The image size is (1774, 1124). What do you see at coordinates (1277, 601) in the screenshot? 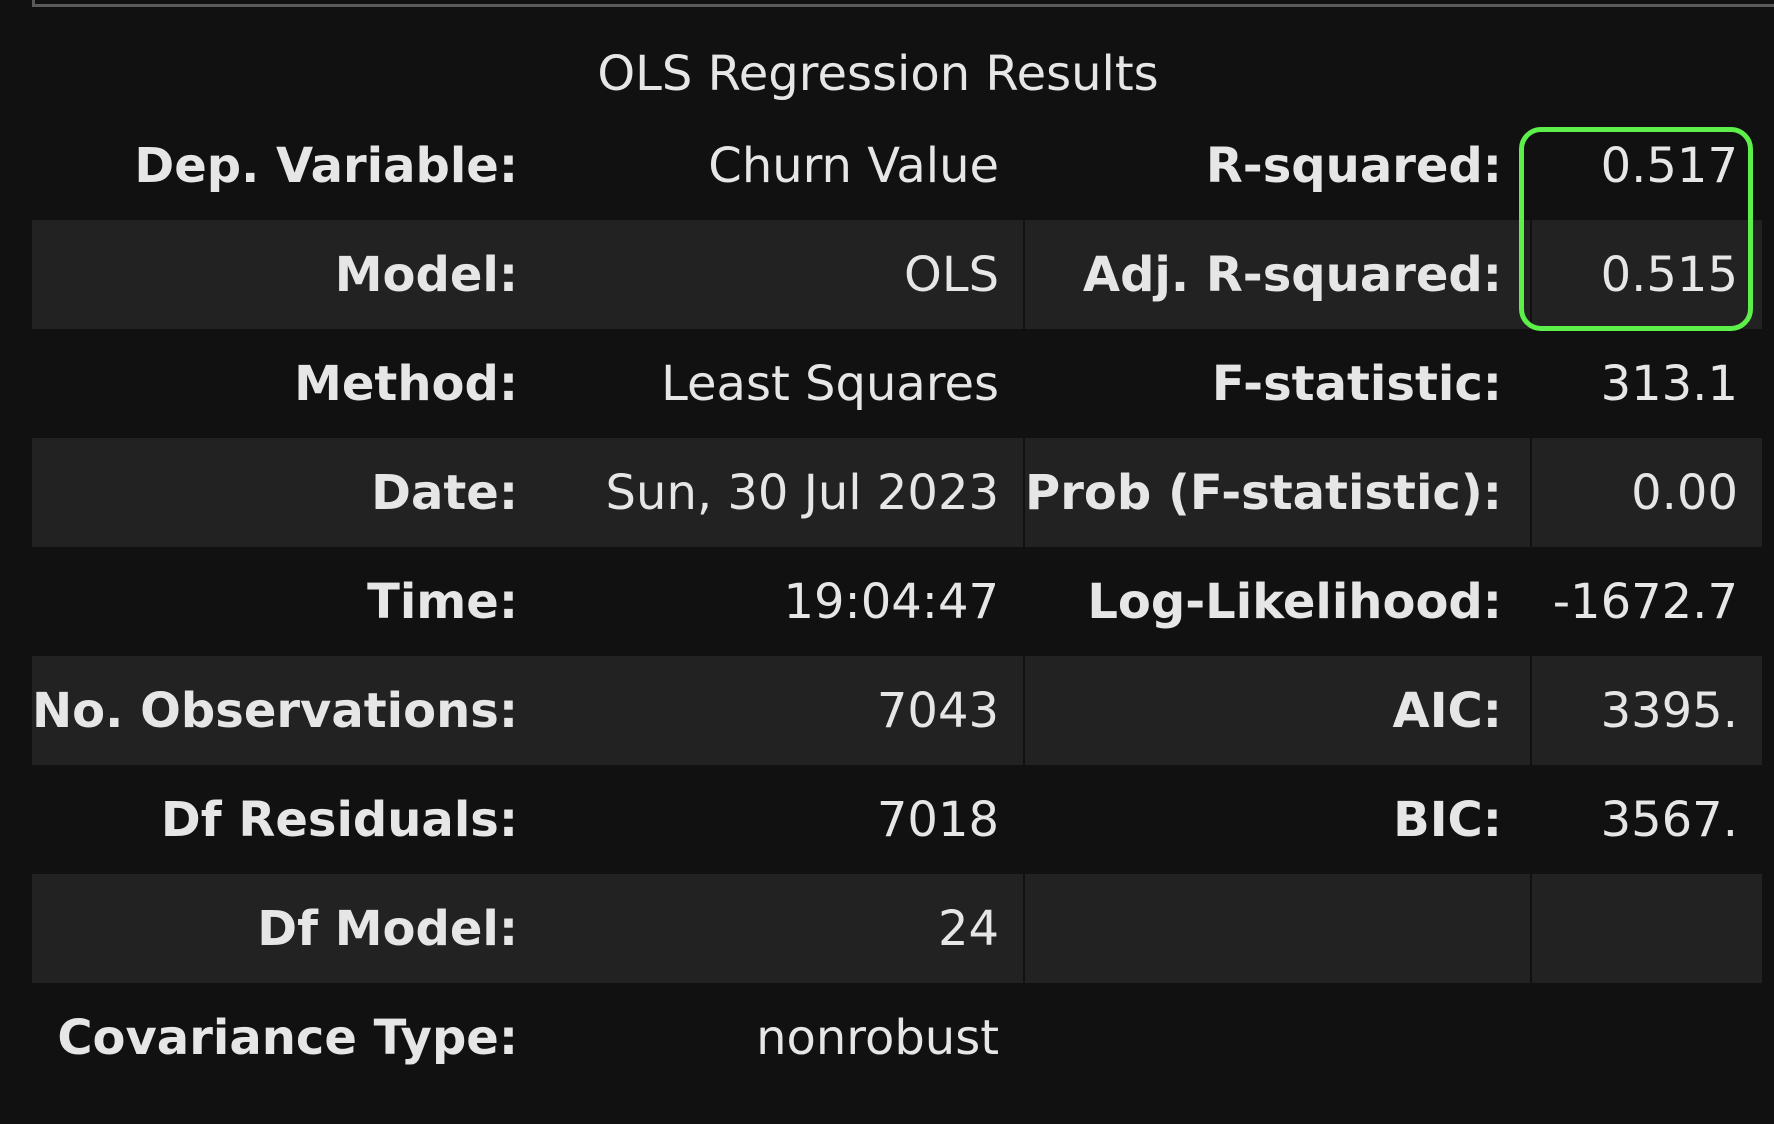
I see `row-label-right: Log-Likelihood:` at bounding box center [1277, 601].